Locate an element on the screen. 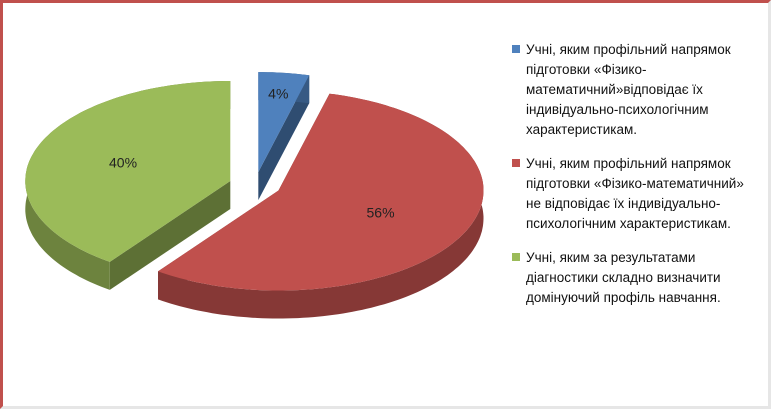 The image size is (771, 409). data-label: 40% is located at coordinates (123, 163).